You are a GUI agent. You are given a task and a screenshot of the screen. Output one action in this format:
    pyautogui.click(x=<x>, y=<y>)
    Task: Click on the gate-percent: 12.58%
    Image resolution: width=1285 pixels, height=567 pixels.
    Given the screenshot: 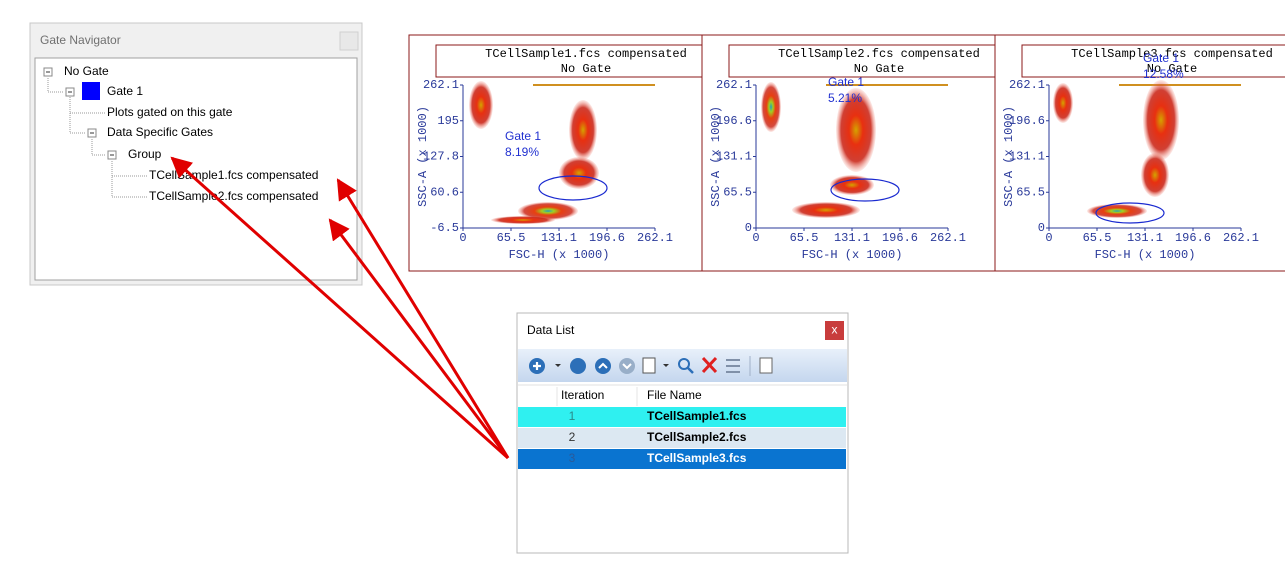 What is the action you would take?
    pyautogui.click(x=1163, y=74)
    